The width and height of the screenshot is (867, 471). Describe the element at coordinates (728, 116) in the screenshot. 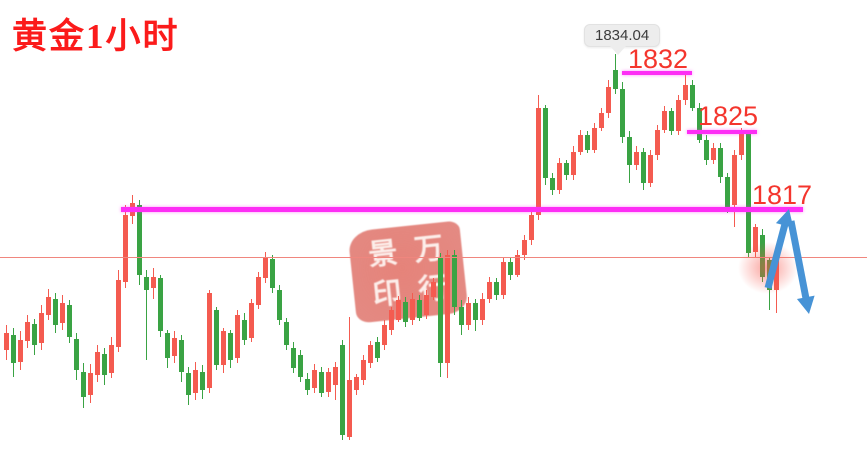

I see `level-label-1825: 1825` at that location.